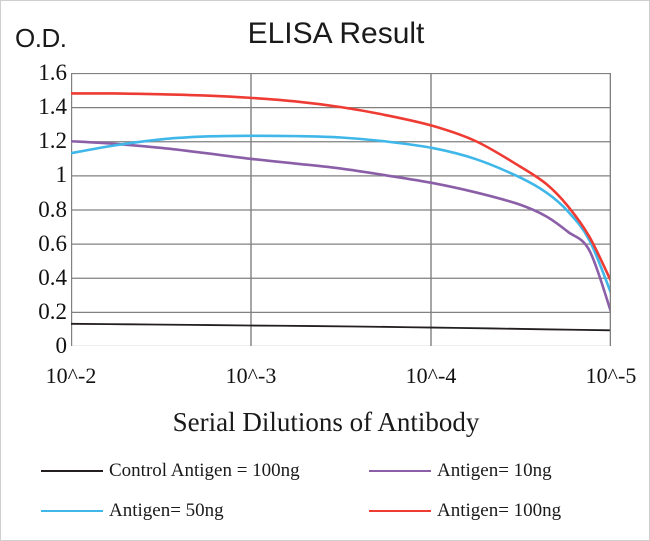 The image size is (650, 541). I want to click on y-tick-label: 1.6, so click(52, 72).